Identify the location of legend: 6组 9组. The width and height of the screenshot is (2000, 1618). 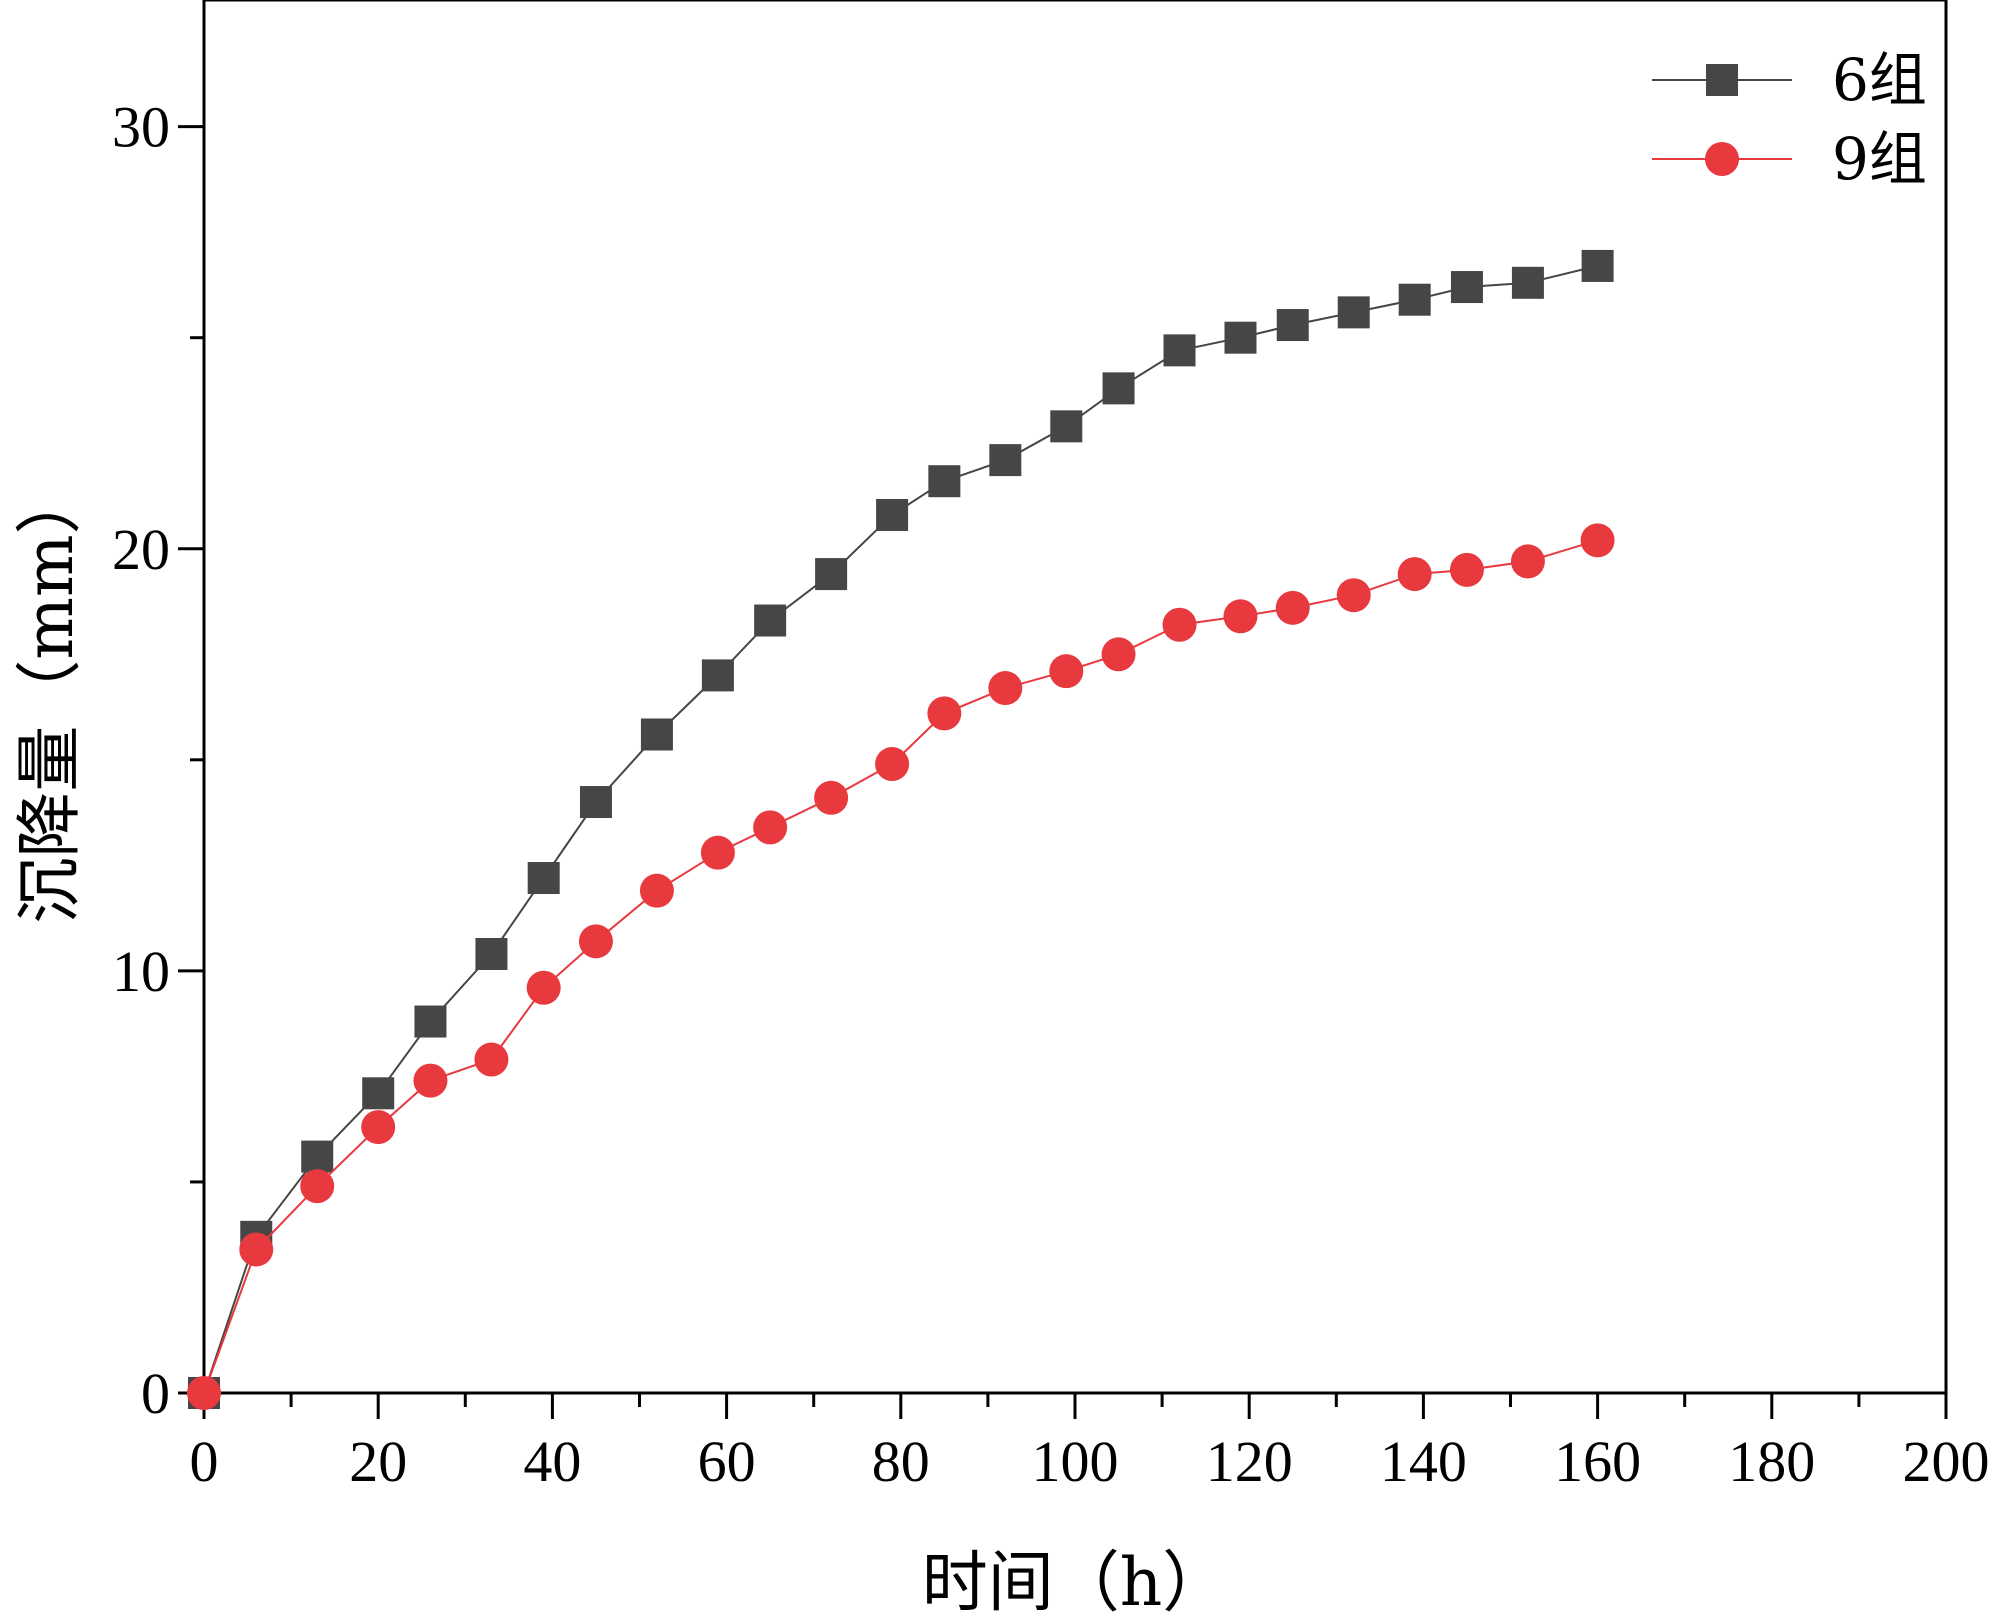
(1789, 119).